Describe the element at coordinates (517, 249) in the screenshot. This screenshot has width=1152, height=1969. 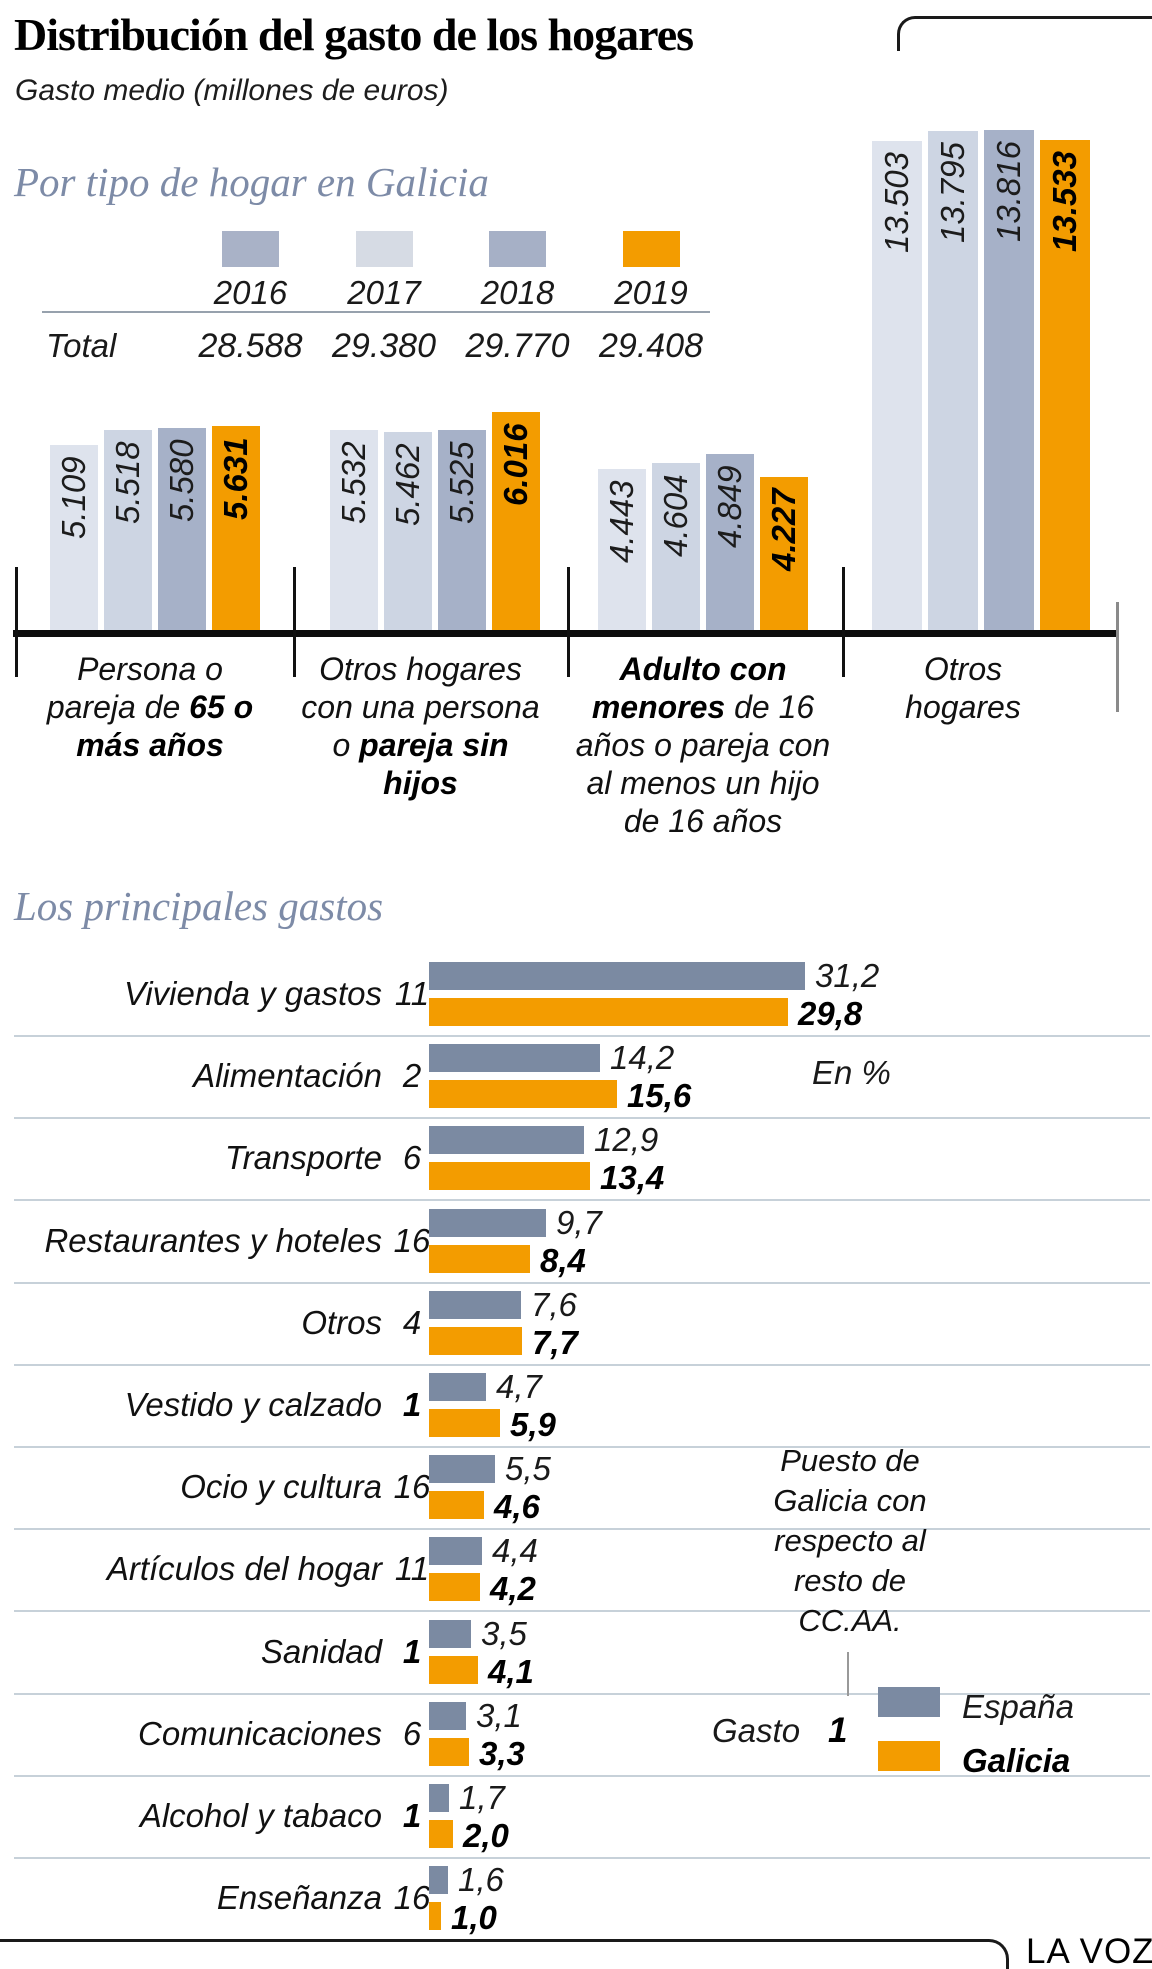
I see `legend-swatch-2018` at that location.